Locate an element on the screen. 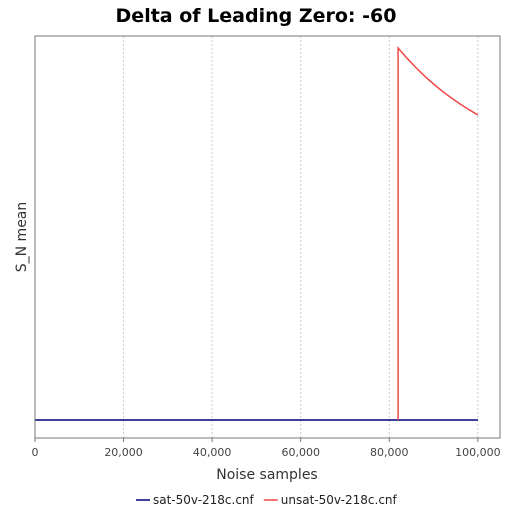  series-line is located at coordinates (438, 232).